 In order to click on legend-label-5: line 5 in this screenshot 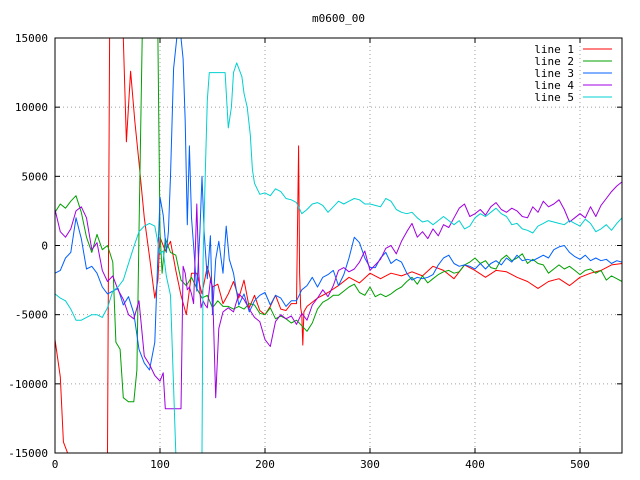, I will do `click(554, 97)`.